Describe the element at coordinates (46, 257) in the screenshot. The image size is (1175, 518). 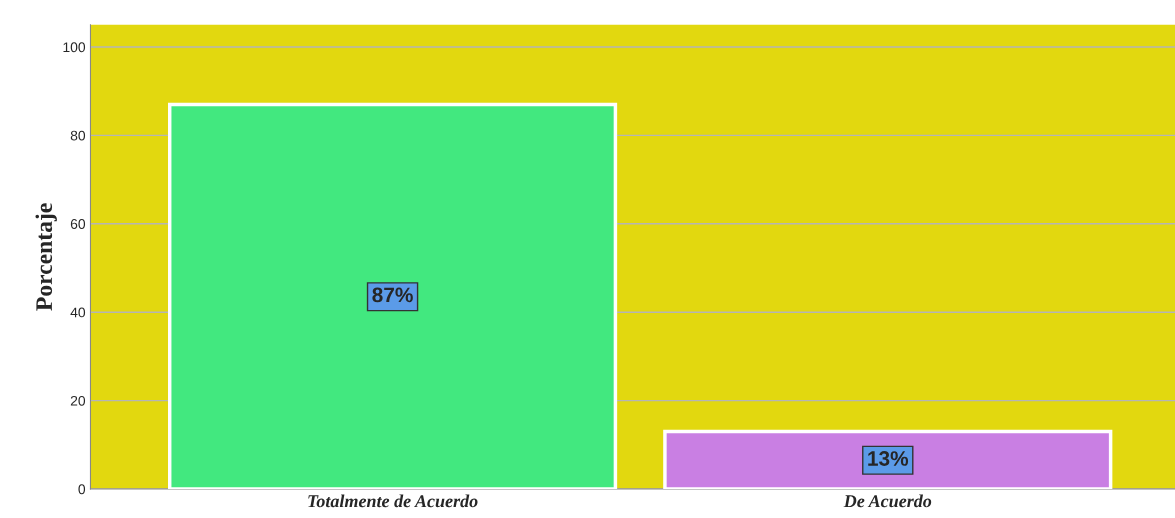
I see `y-axis-title: Porcentaje` at that location.